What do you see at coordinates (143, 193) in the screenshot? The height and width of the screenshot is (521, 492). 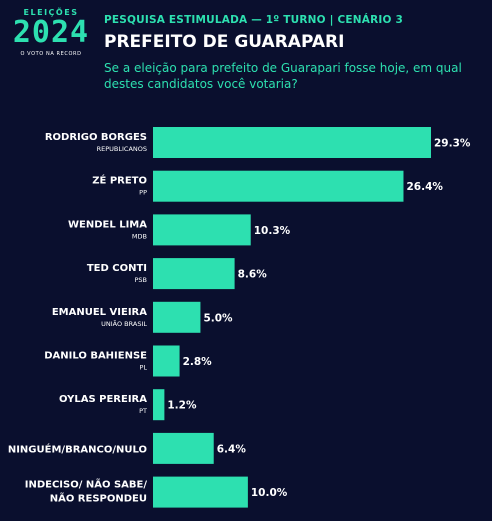 I see `candidate-party-1: PP` at bounding box center [143, 193].